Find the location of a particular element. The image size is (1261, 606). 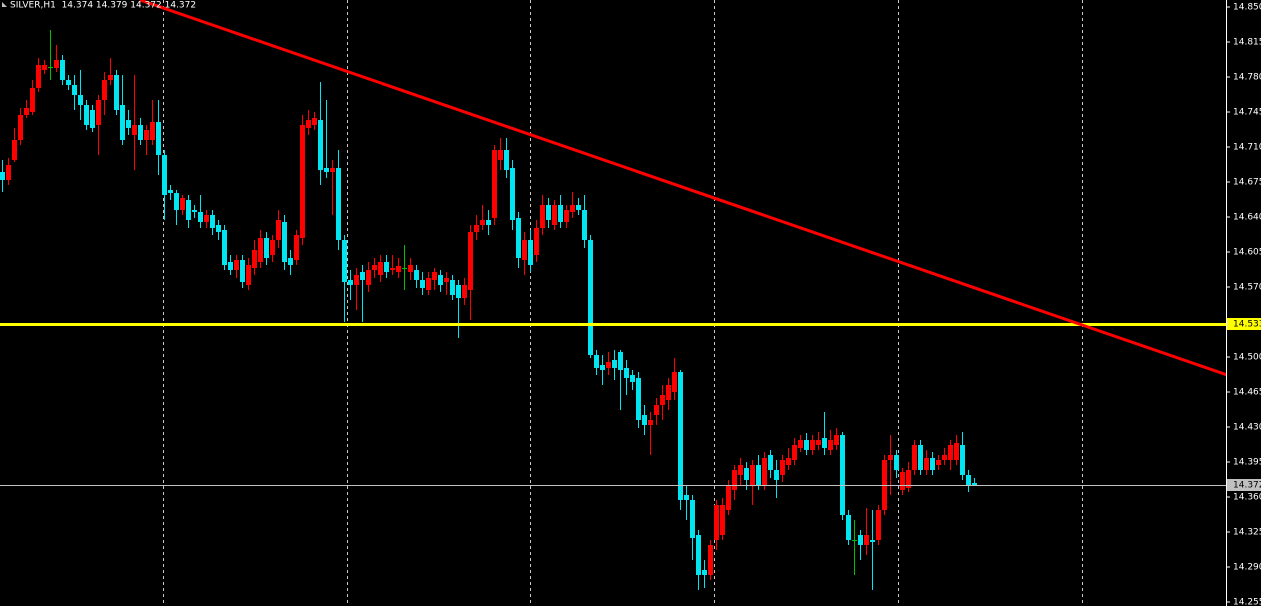

y-tick-label: 14.255 is located at coordinates (1247, 602).